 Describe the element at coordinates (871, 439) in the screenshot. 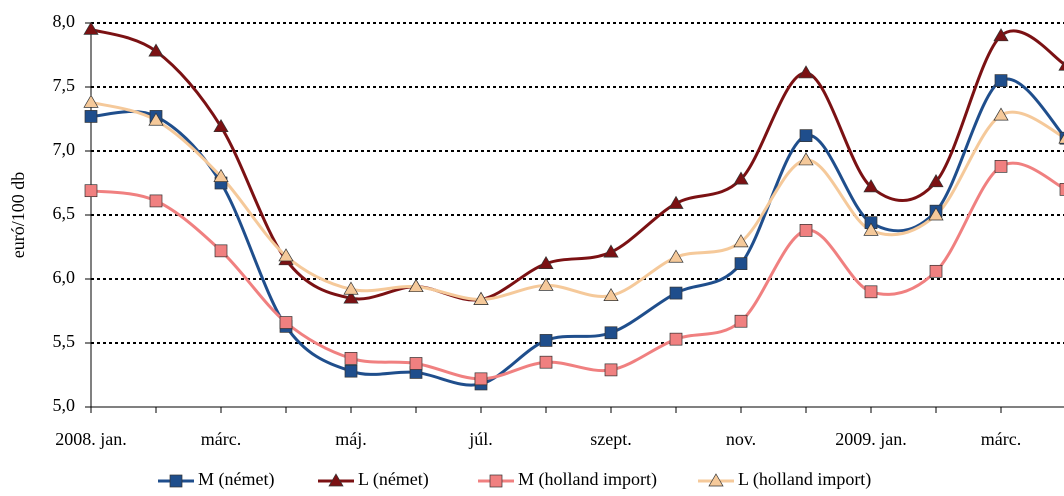

I see `x-tick-label: 2009. jan.` at that location.